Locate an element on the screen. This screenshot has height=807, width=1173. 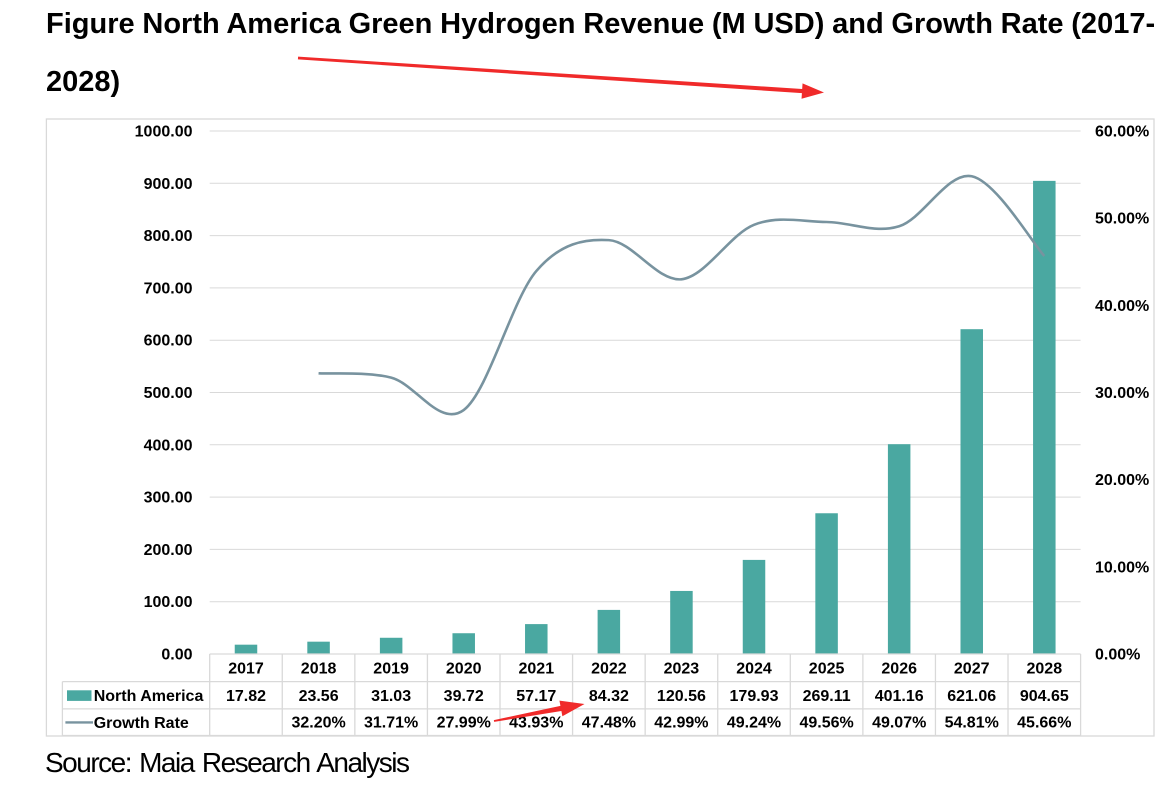
svg-text: 700.00 is located at coordinates (168, 288).